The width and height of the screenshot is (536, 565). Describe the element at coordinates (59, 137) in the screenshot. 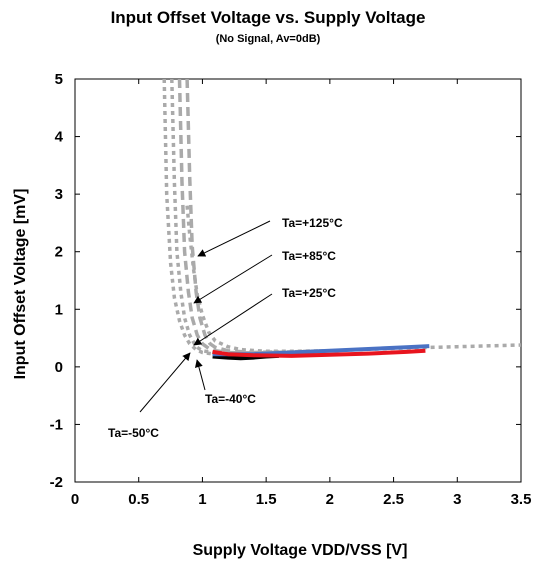

I see `y-tick-label: 4` at that location.